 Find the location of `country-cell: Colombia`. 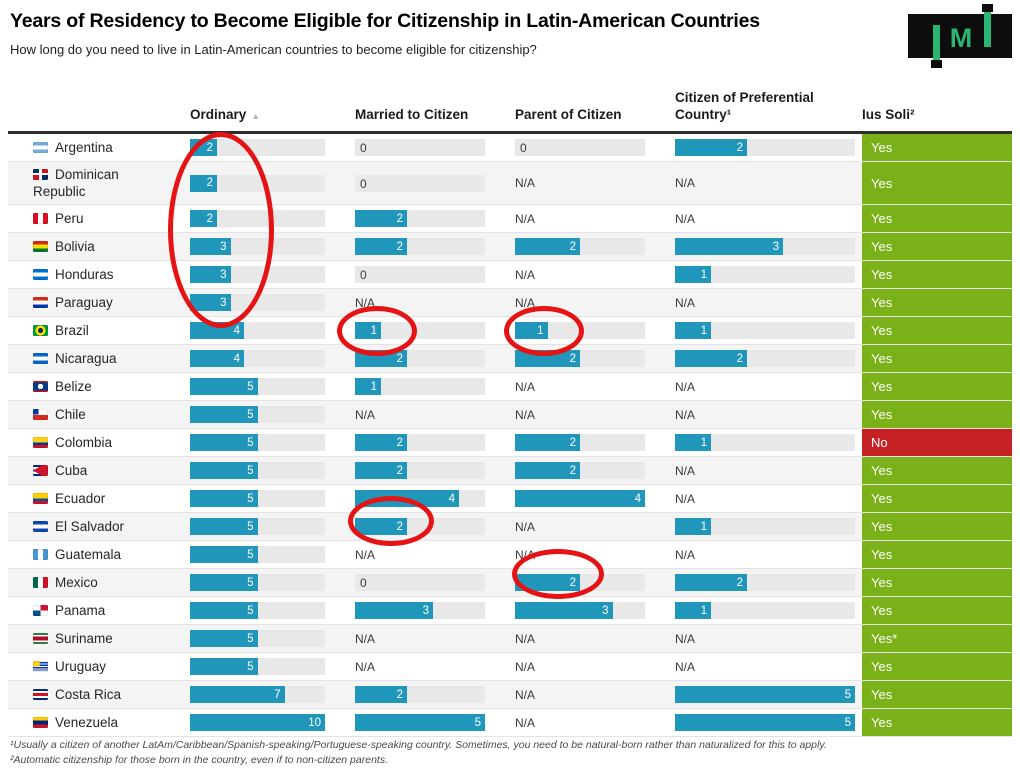

country-cell: Colombia is located at coordinates (99, 442).